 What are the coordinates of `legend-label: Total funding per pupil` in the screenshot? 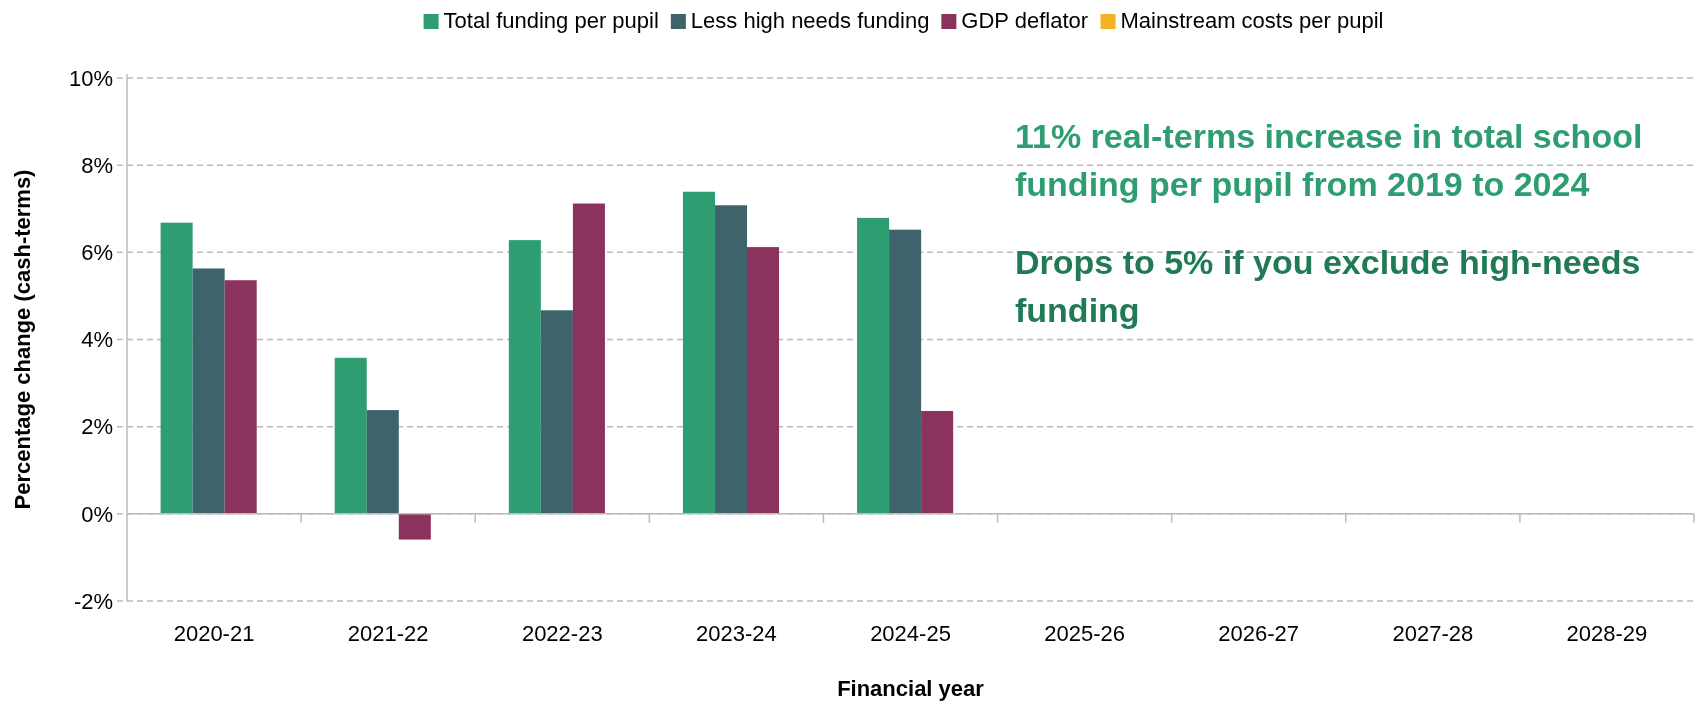 It's located at (551, 20).